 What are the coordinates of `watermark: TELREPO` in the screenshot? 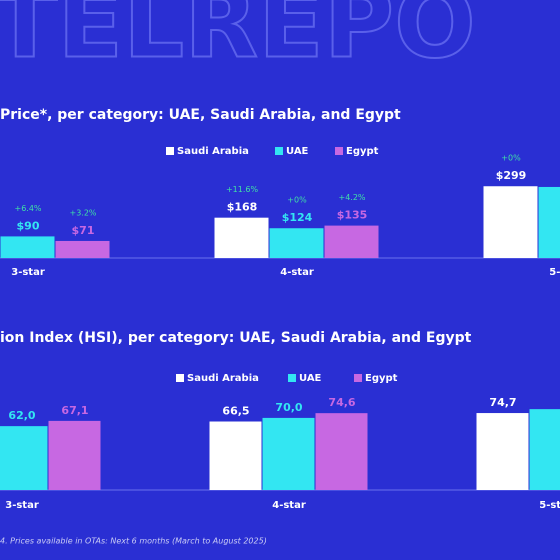 It's located at (238, 39).